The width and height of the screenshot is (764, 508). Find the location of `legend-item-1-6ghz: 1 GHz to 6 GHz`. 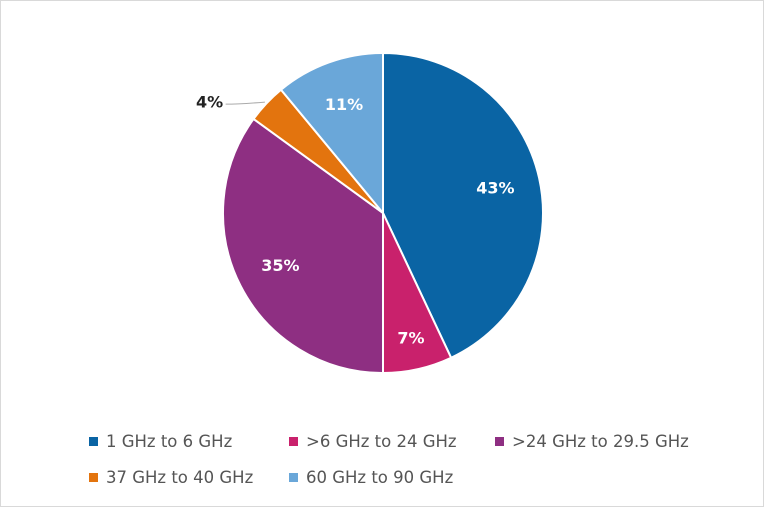

legend-item-1-6ghz: 1 GHz to 6 GHz is located at coordinates (189, 441).